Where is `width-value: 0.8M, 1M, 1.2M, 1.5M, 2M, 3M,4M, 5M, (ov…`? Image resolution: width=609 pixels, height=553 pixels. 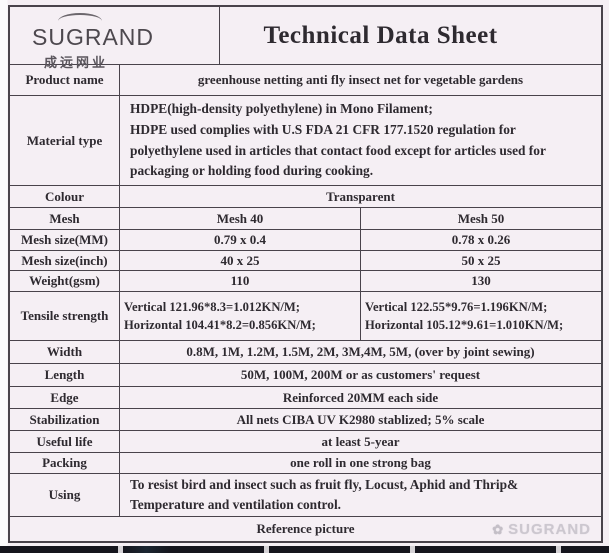 width-value: 0.8M, 1M, 1.2M, 1.5M, 2M, 3M,4M, 5M, (ov… is located at coordinates (360, 351).